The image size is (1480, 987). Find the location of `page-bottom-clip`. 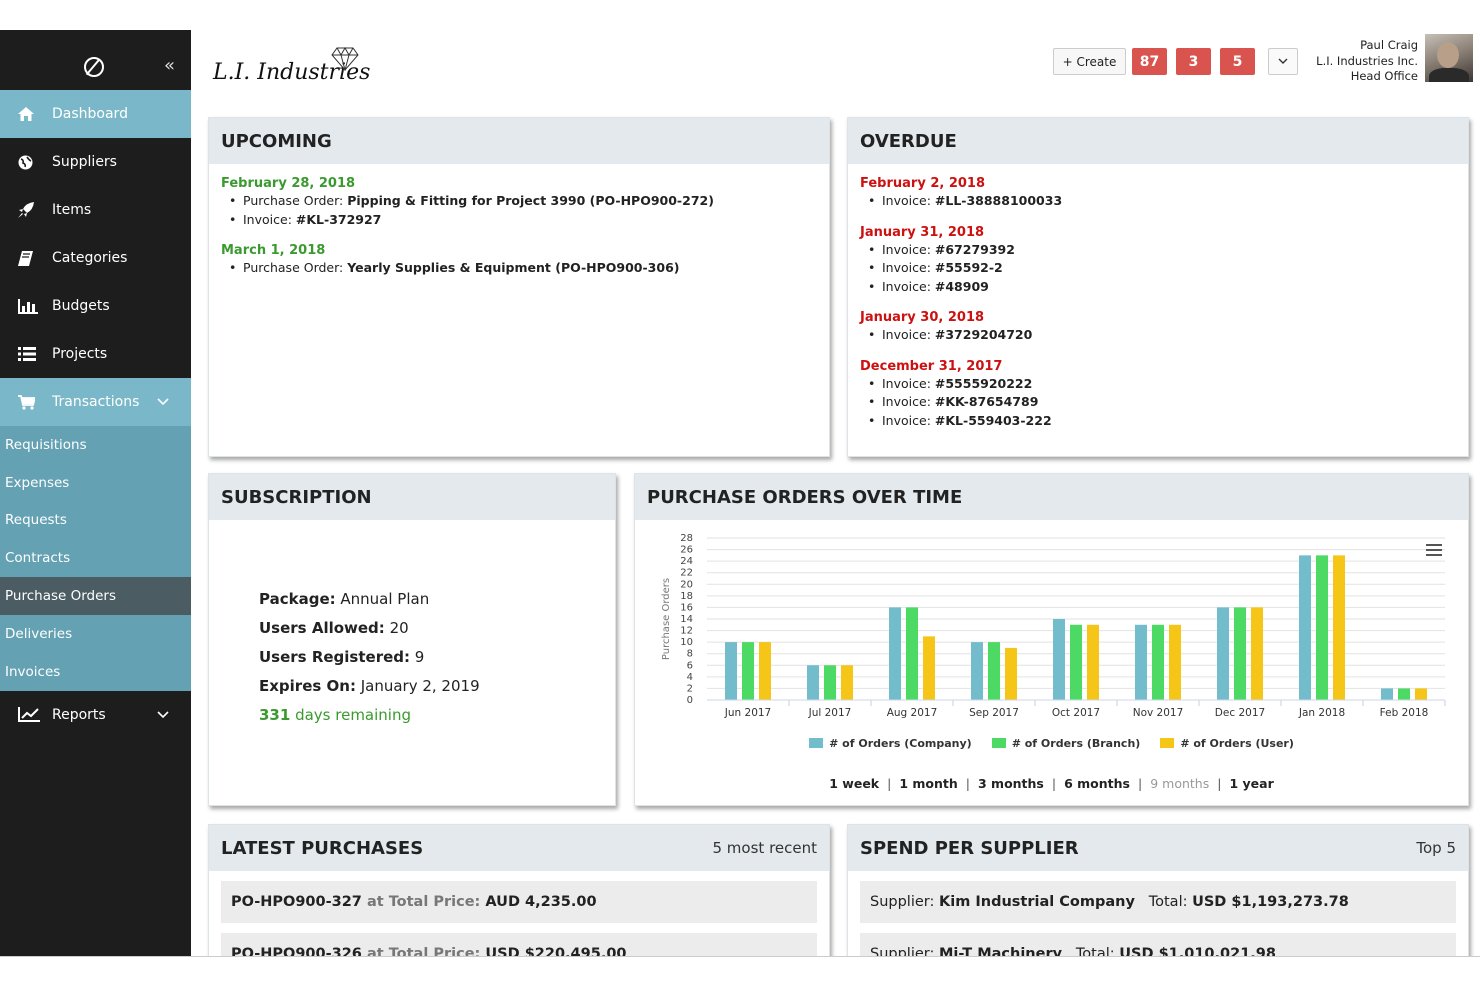

page-bottom-clip is located at coordinates (835, 972).